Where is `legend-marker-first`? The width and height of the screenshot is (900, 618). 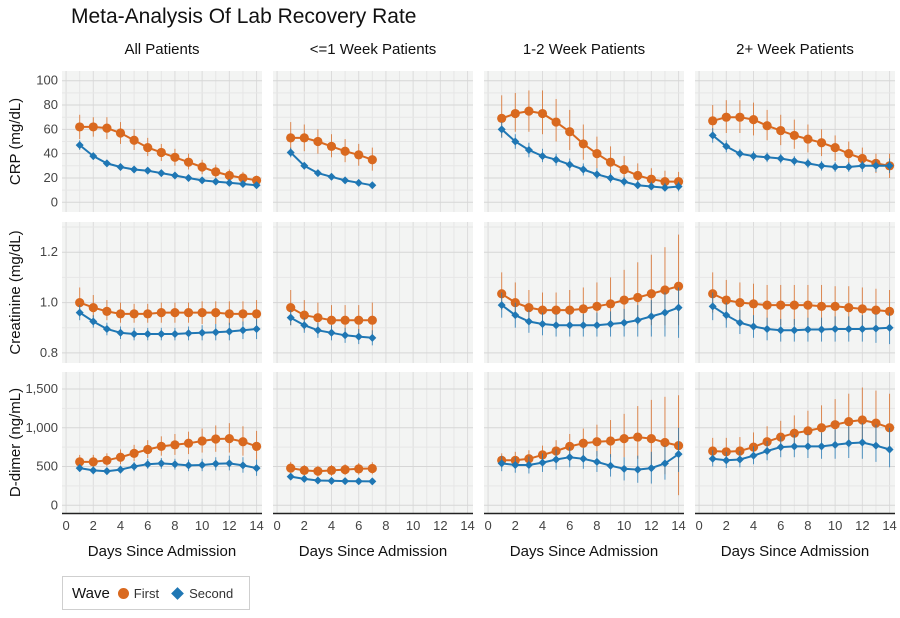 legend-marker-first is located at coordinates (123, 593).